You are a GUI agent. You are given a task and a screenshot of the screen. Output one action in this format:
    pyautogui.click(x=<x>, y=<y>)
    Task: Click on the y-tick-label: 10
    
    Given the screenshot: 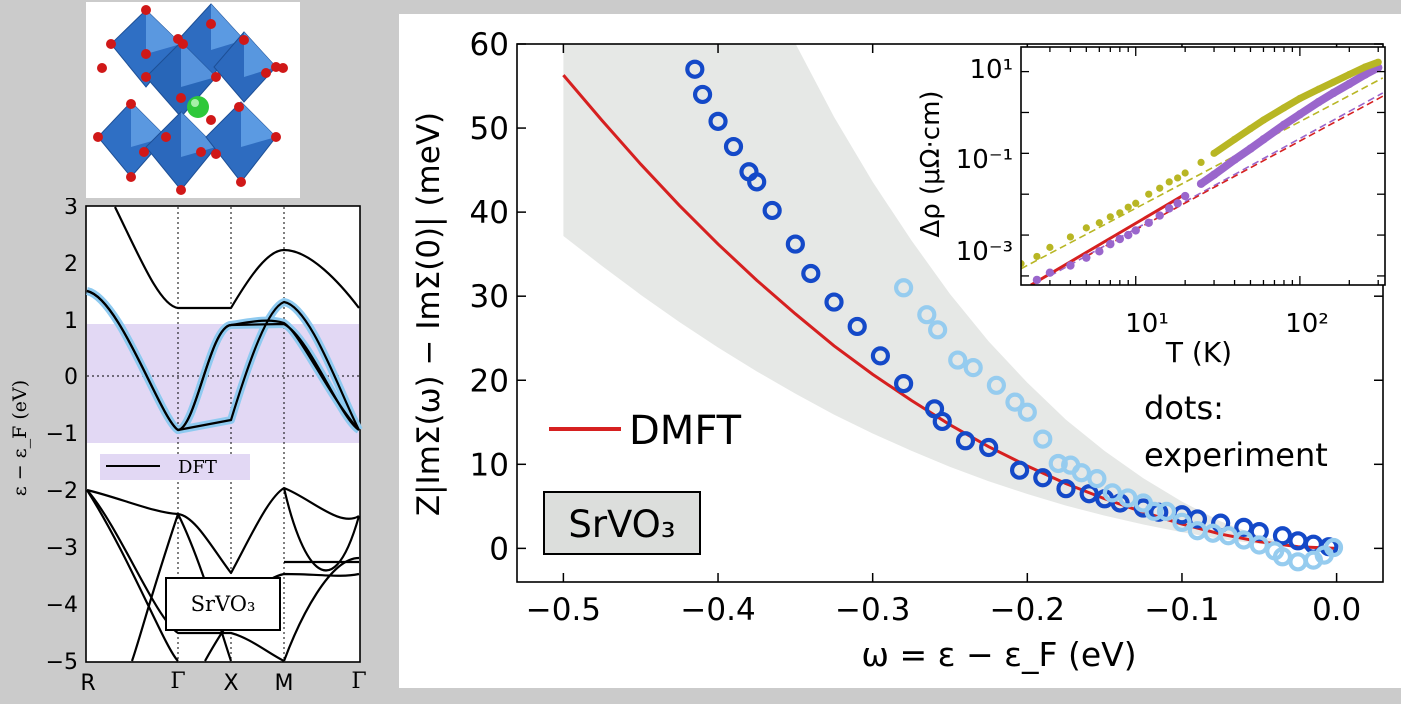 What is the action you would take?
    pyautogui.click(x=489, y=465)
    